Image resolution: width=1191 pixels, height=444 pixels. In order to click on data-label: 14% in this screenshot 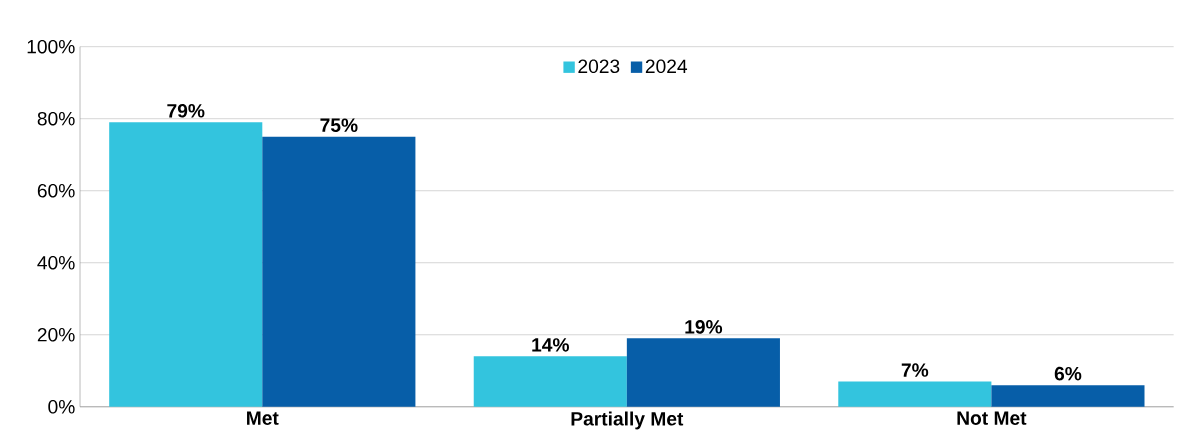, I will do `click(550, 345)`.